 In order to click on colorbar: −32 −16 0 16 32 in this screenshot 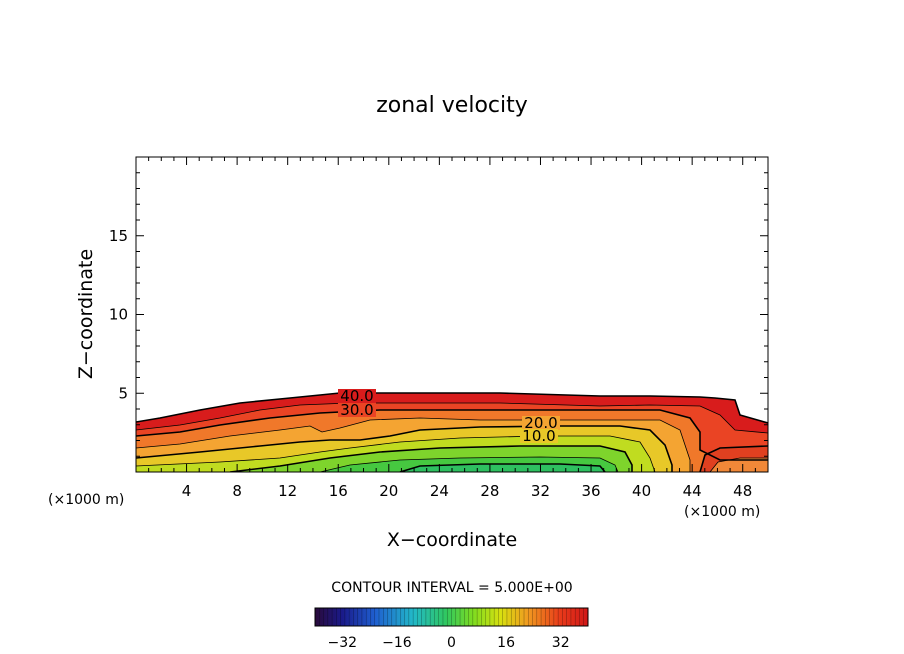, I will do `click(451, 629)`.